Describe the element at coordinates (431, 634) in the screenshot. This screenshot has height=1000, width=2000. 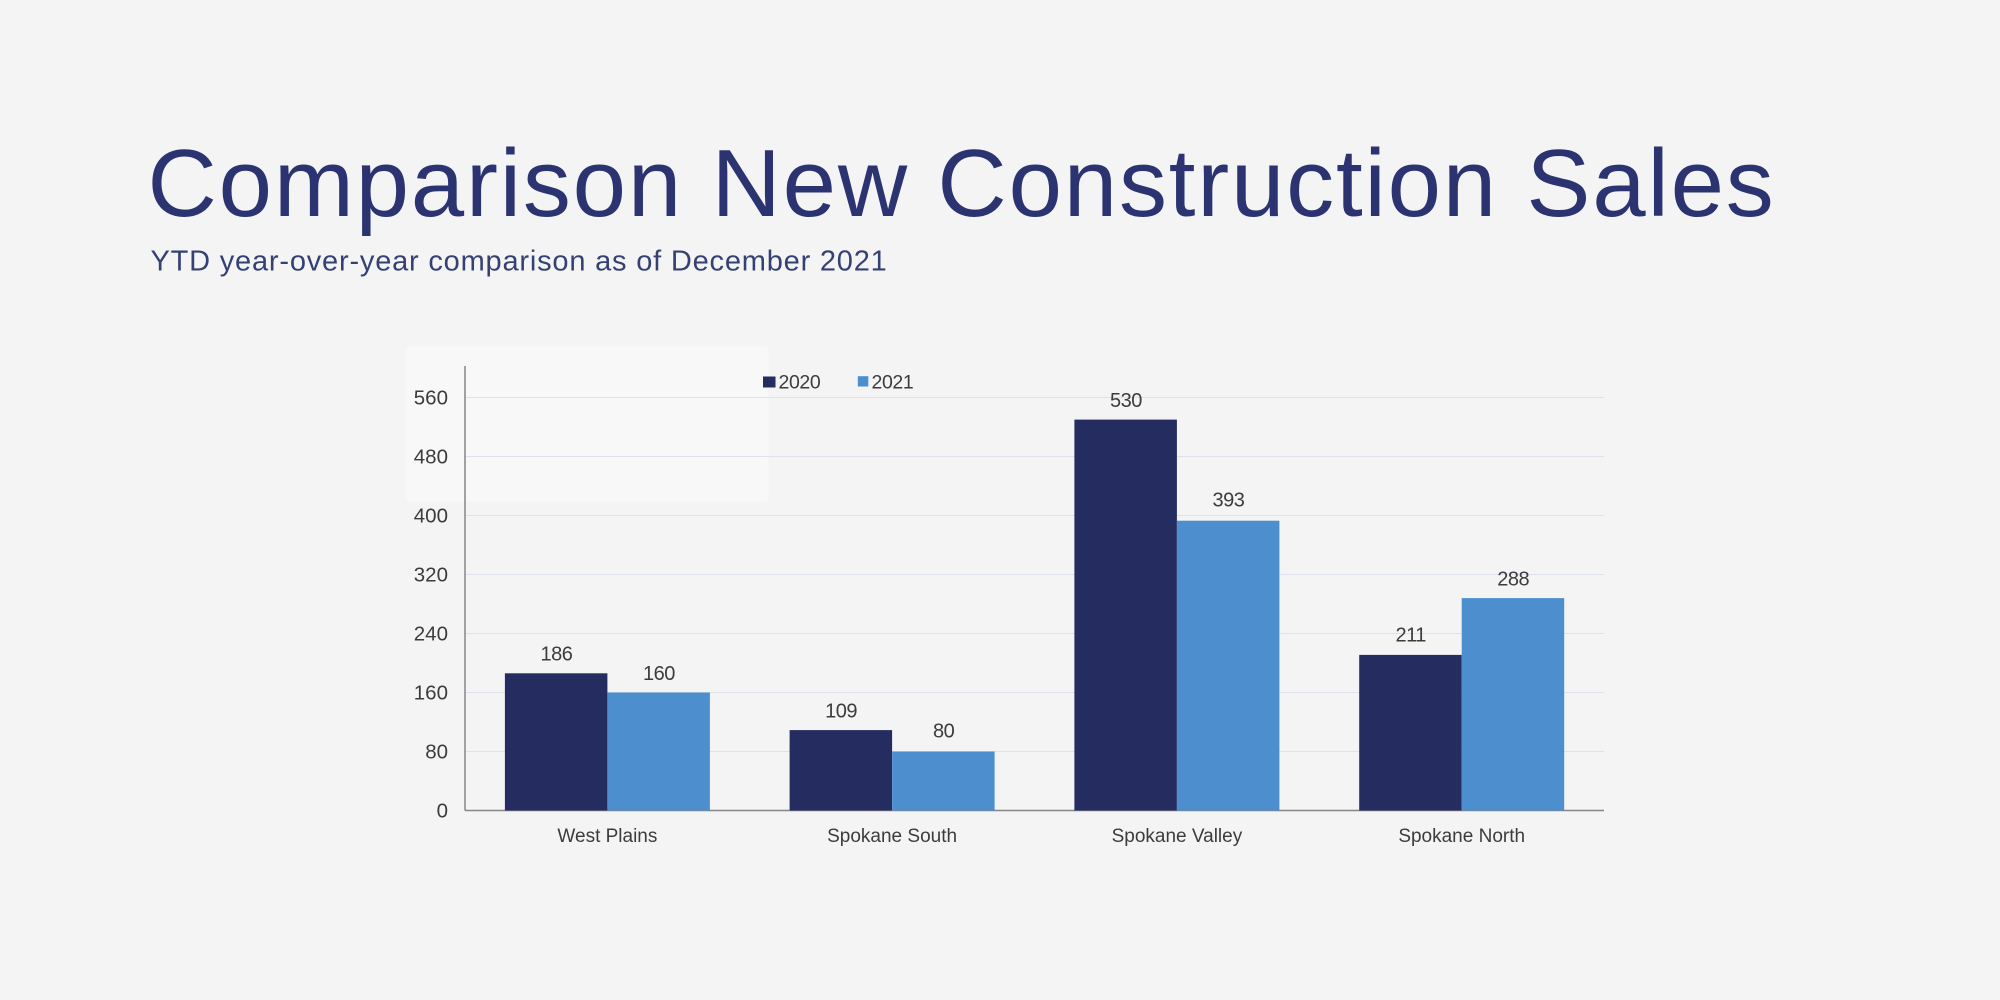
I see `svg-text: 240` at that location.